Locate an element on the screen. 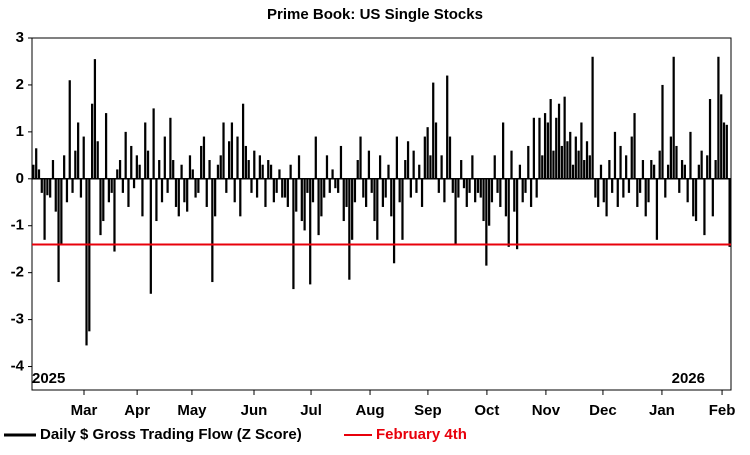 This screenshot has height=455, width=750. legend-label: February 4th is located at coordinates (421, 434).